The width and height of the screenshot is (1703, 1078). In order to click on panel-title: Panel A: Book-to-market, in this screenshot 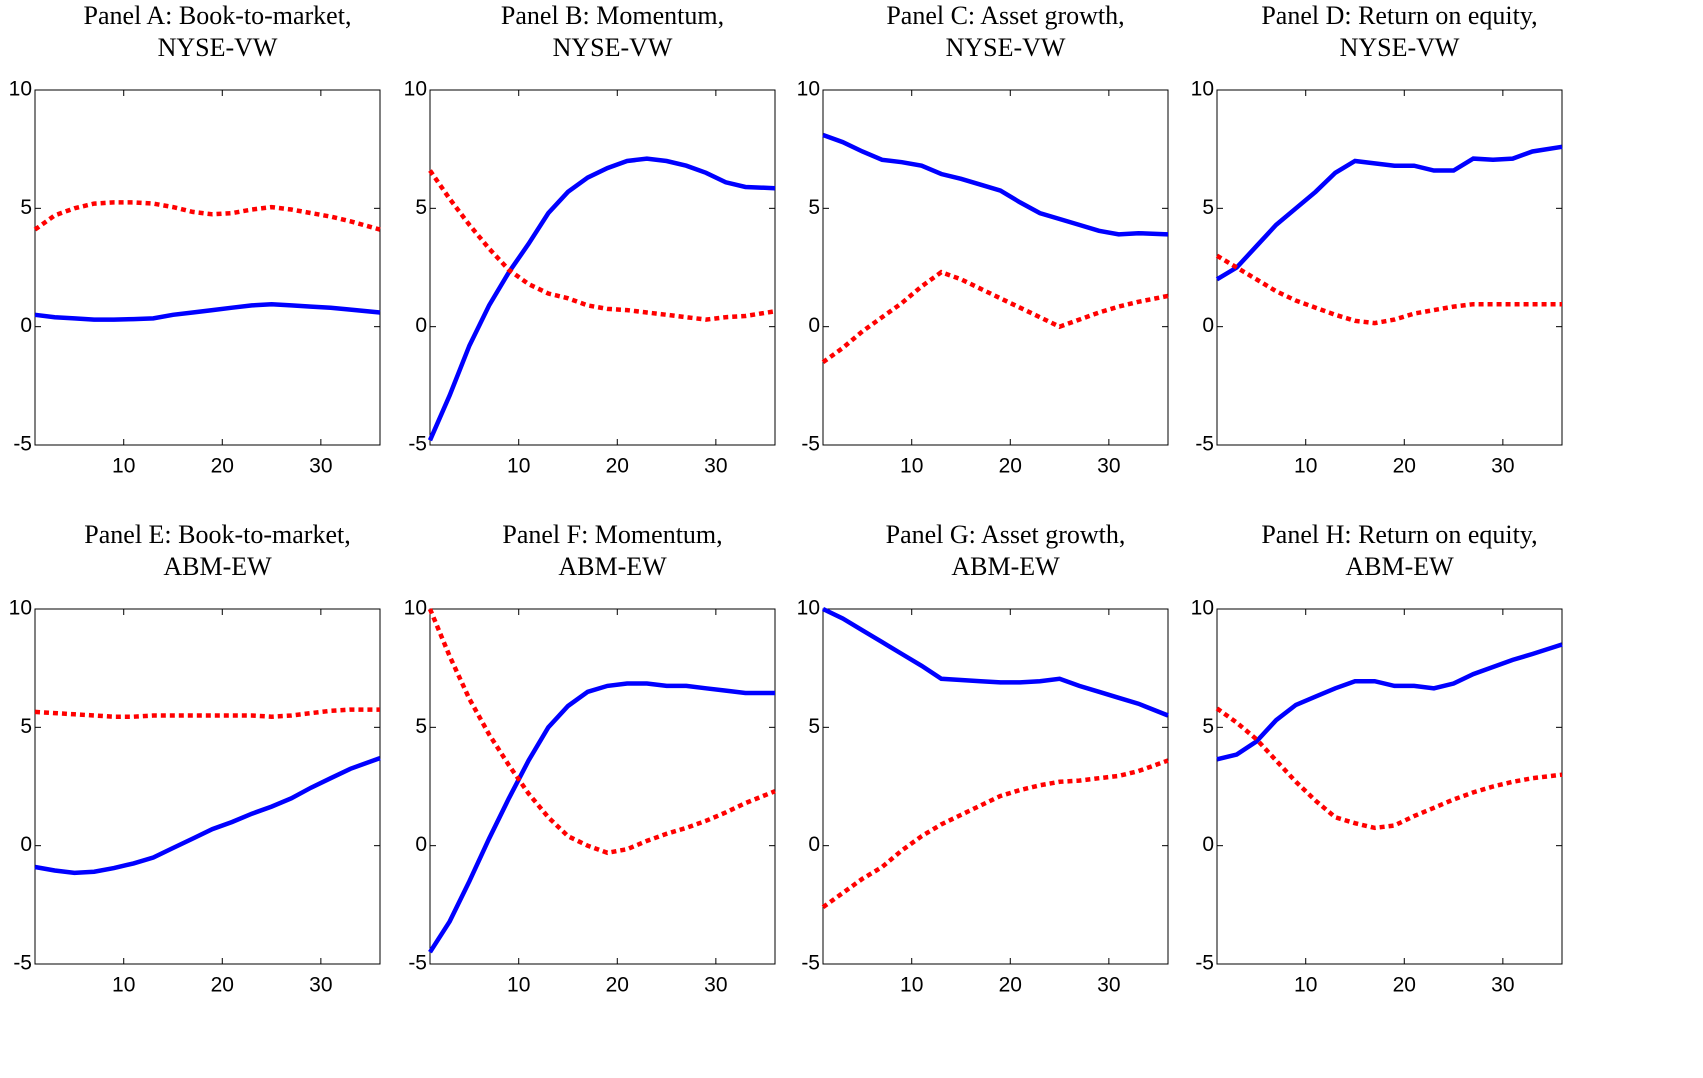, I will do `click(218, 15)`.